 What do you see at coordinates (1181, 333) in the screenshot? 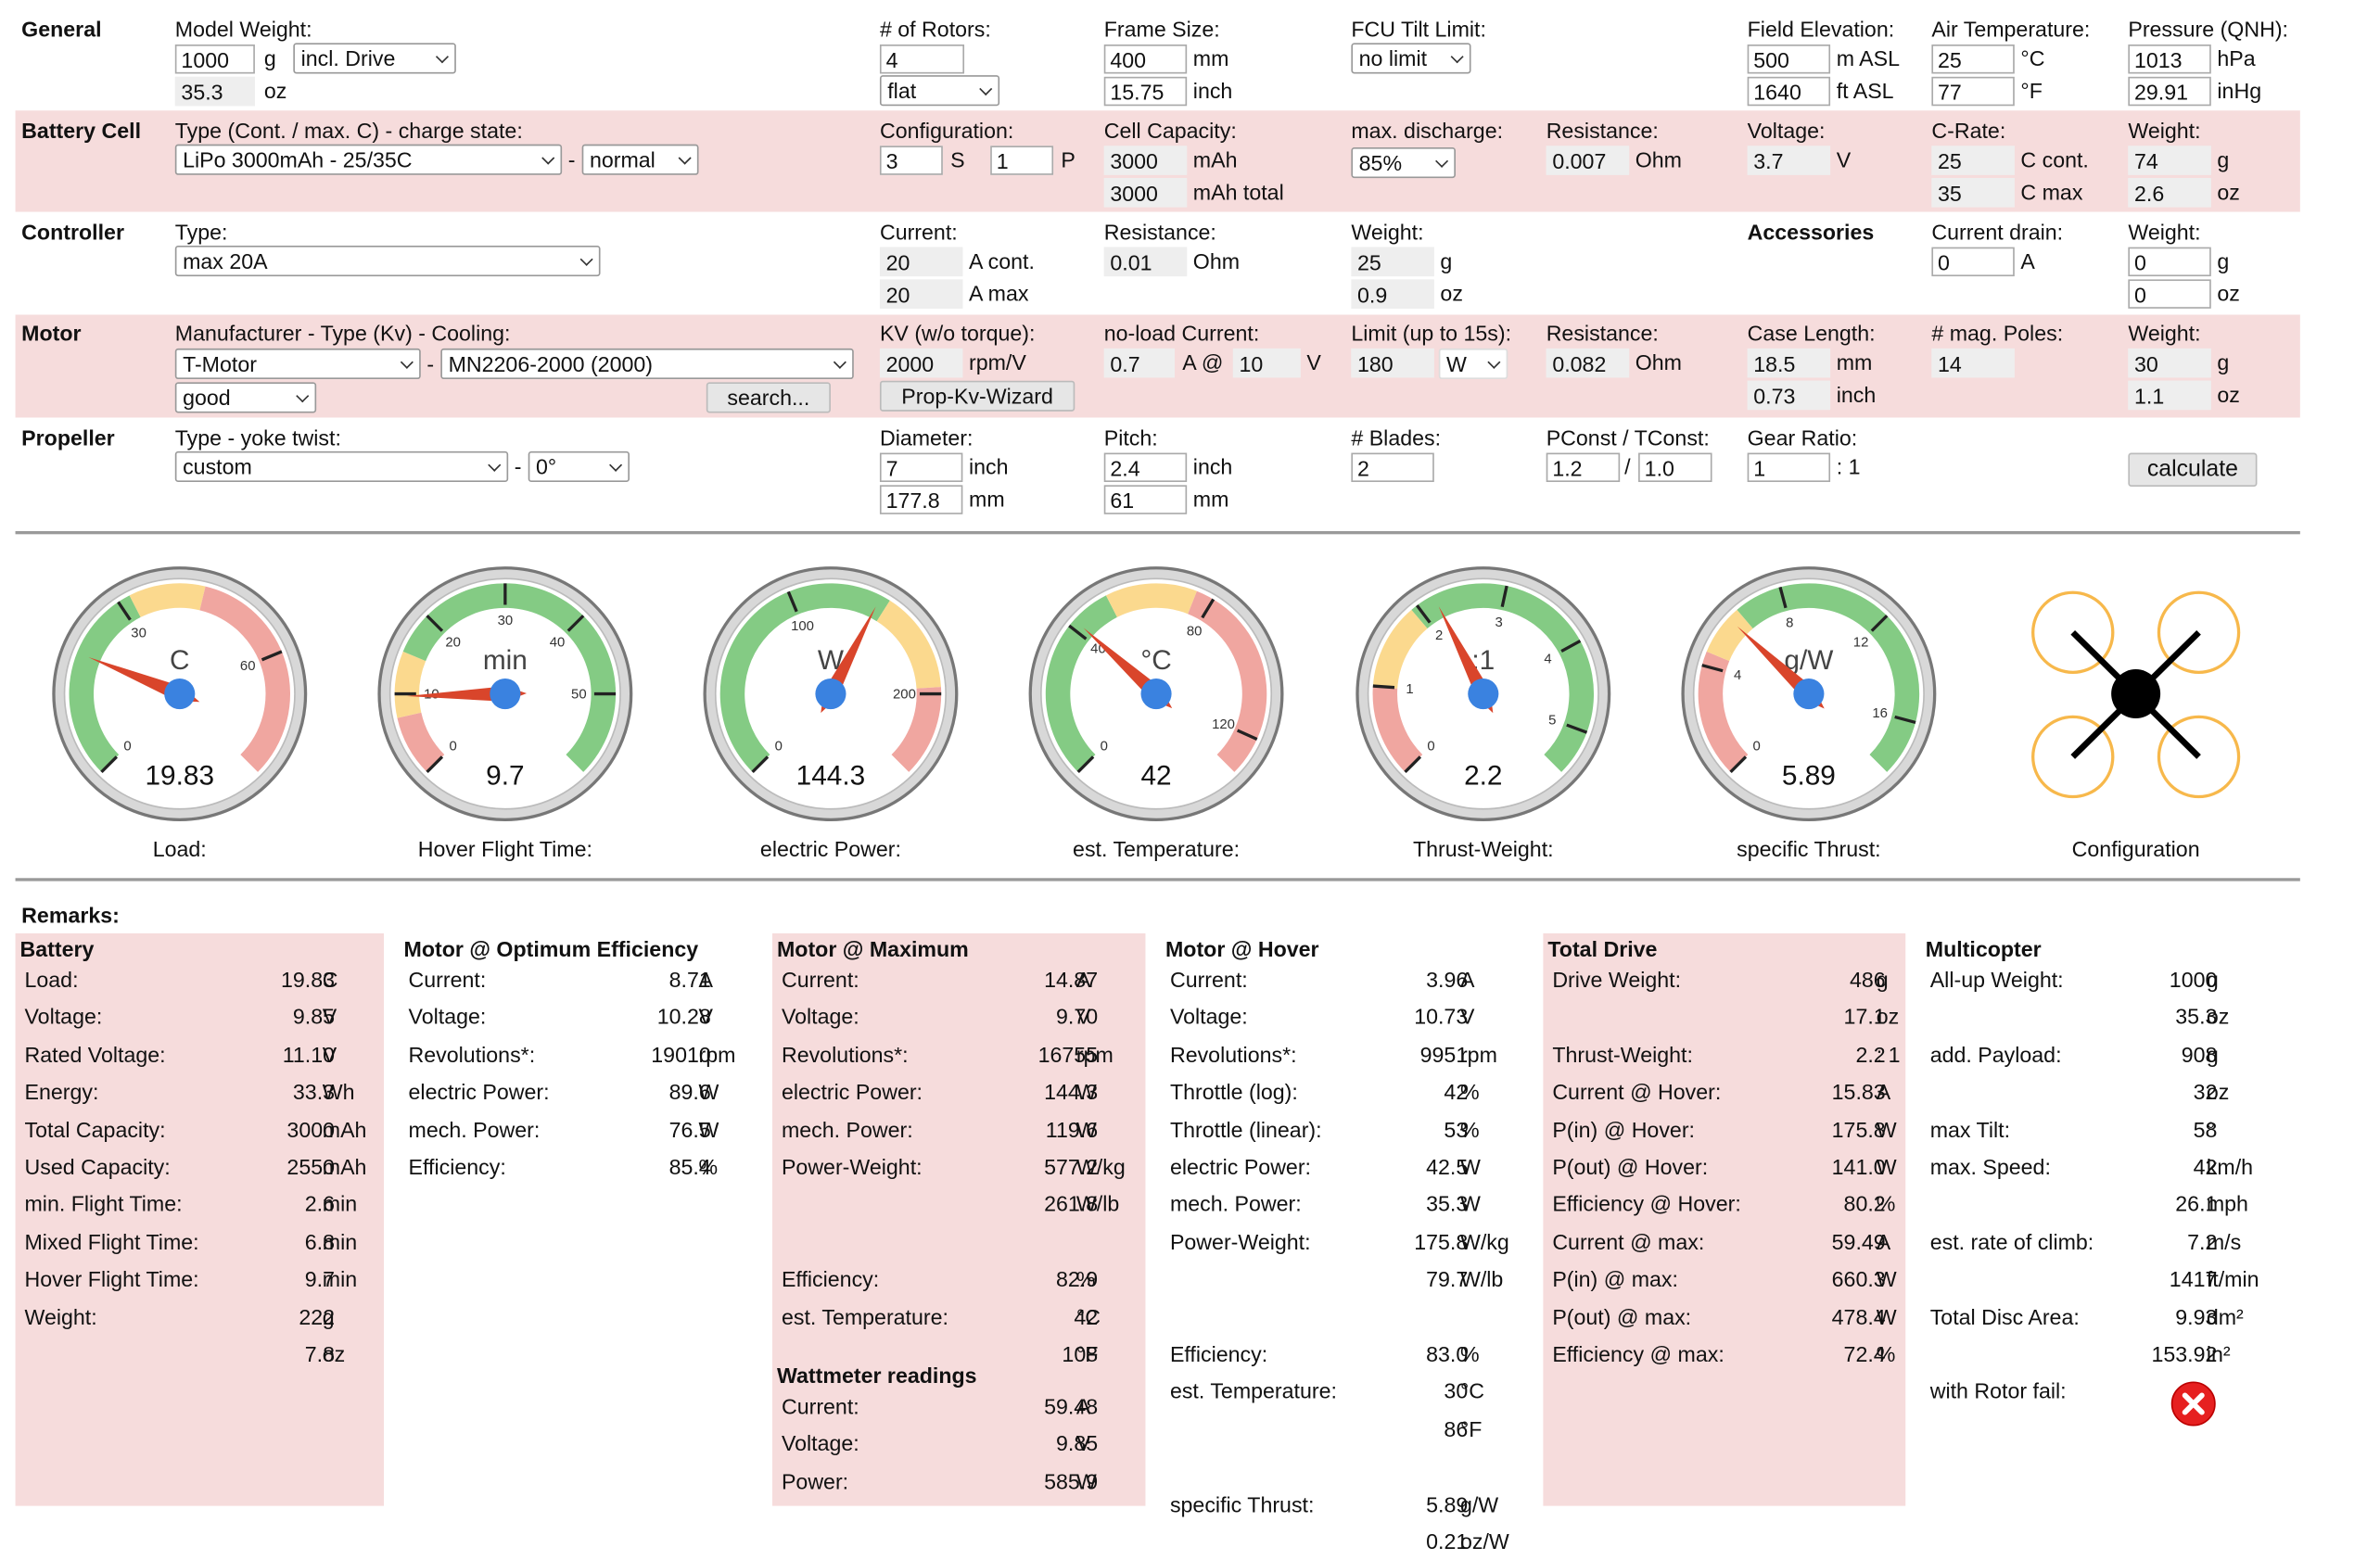
I see `noload-label: no-load Current:` at bounding box center [1181, 333].